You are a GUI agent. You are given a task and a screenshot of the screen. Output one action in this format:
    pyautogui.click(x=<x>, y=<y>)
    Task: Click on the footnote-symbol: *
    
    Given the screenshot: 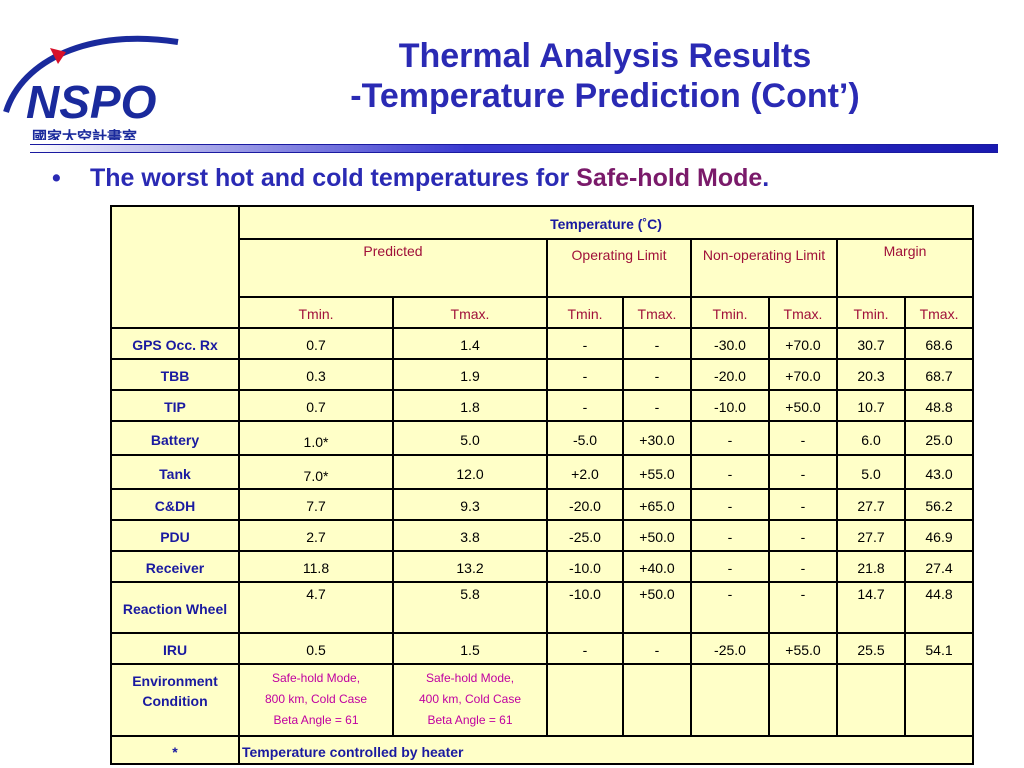 What is the action you would take?
    pyautogui.click(x=175, y=750)
    